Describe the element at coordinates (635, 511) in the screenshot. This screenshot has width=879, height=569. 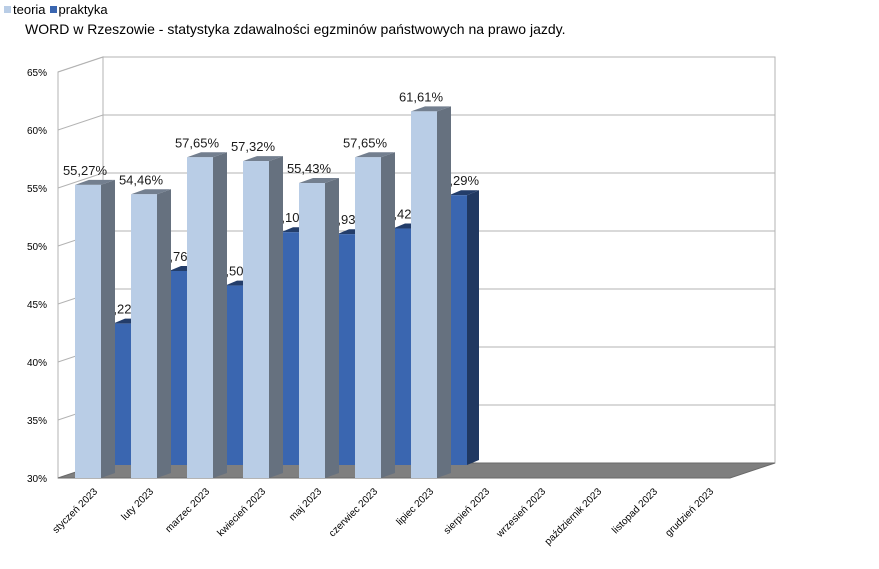
I see `x-tick-label: listopad 2023` at that location.